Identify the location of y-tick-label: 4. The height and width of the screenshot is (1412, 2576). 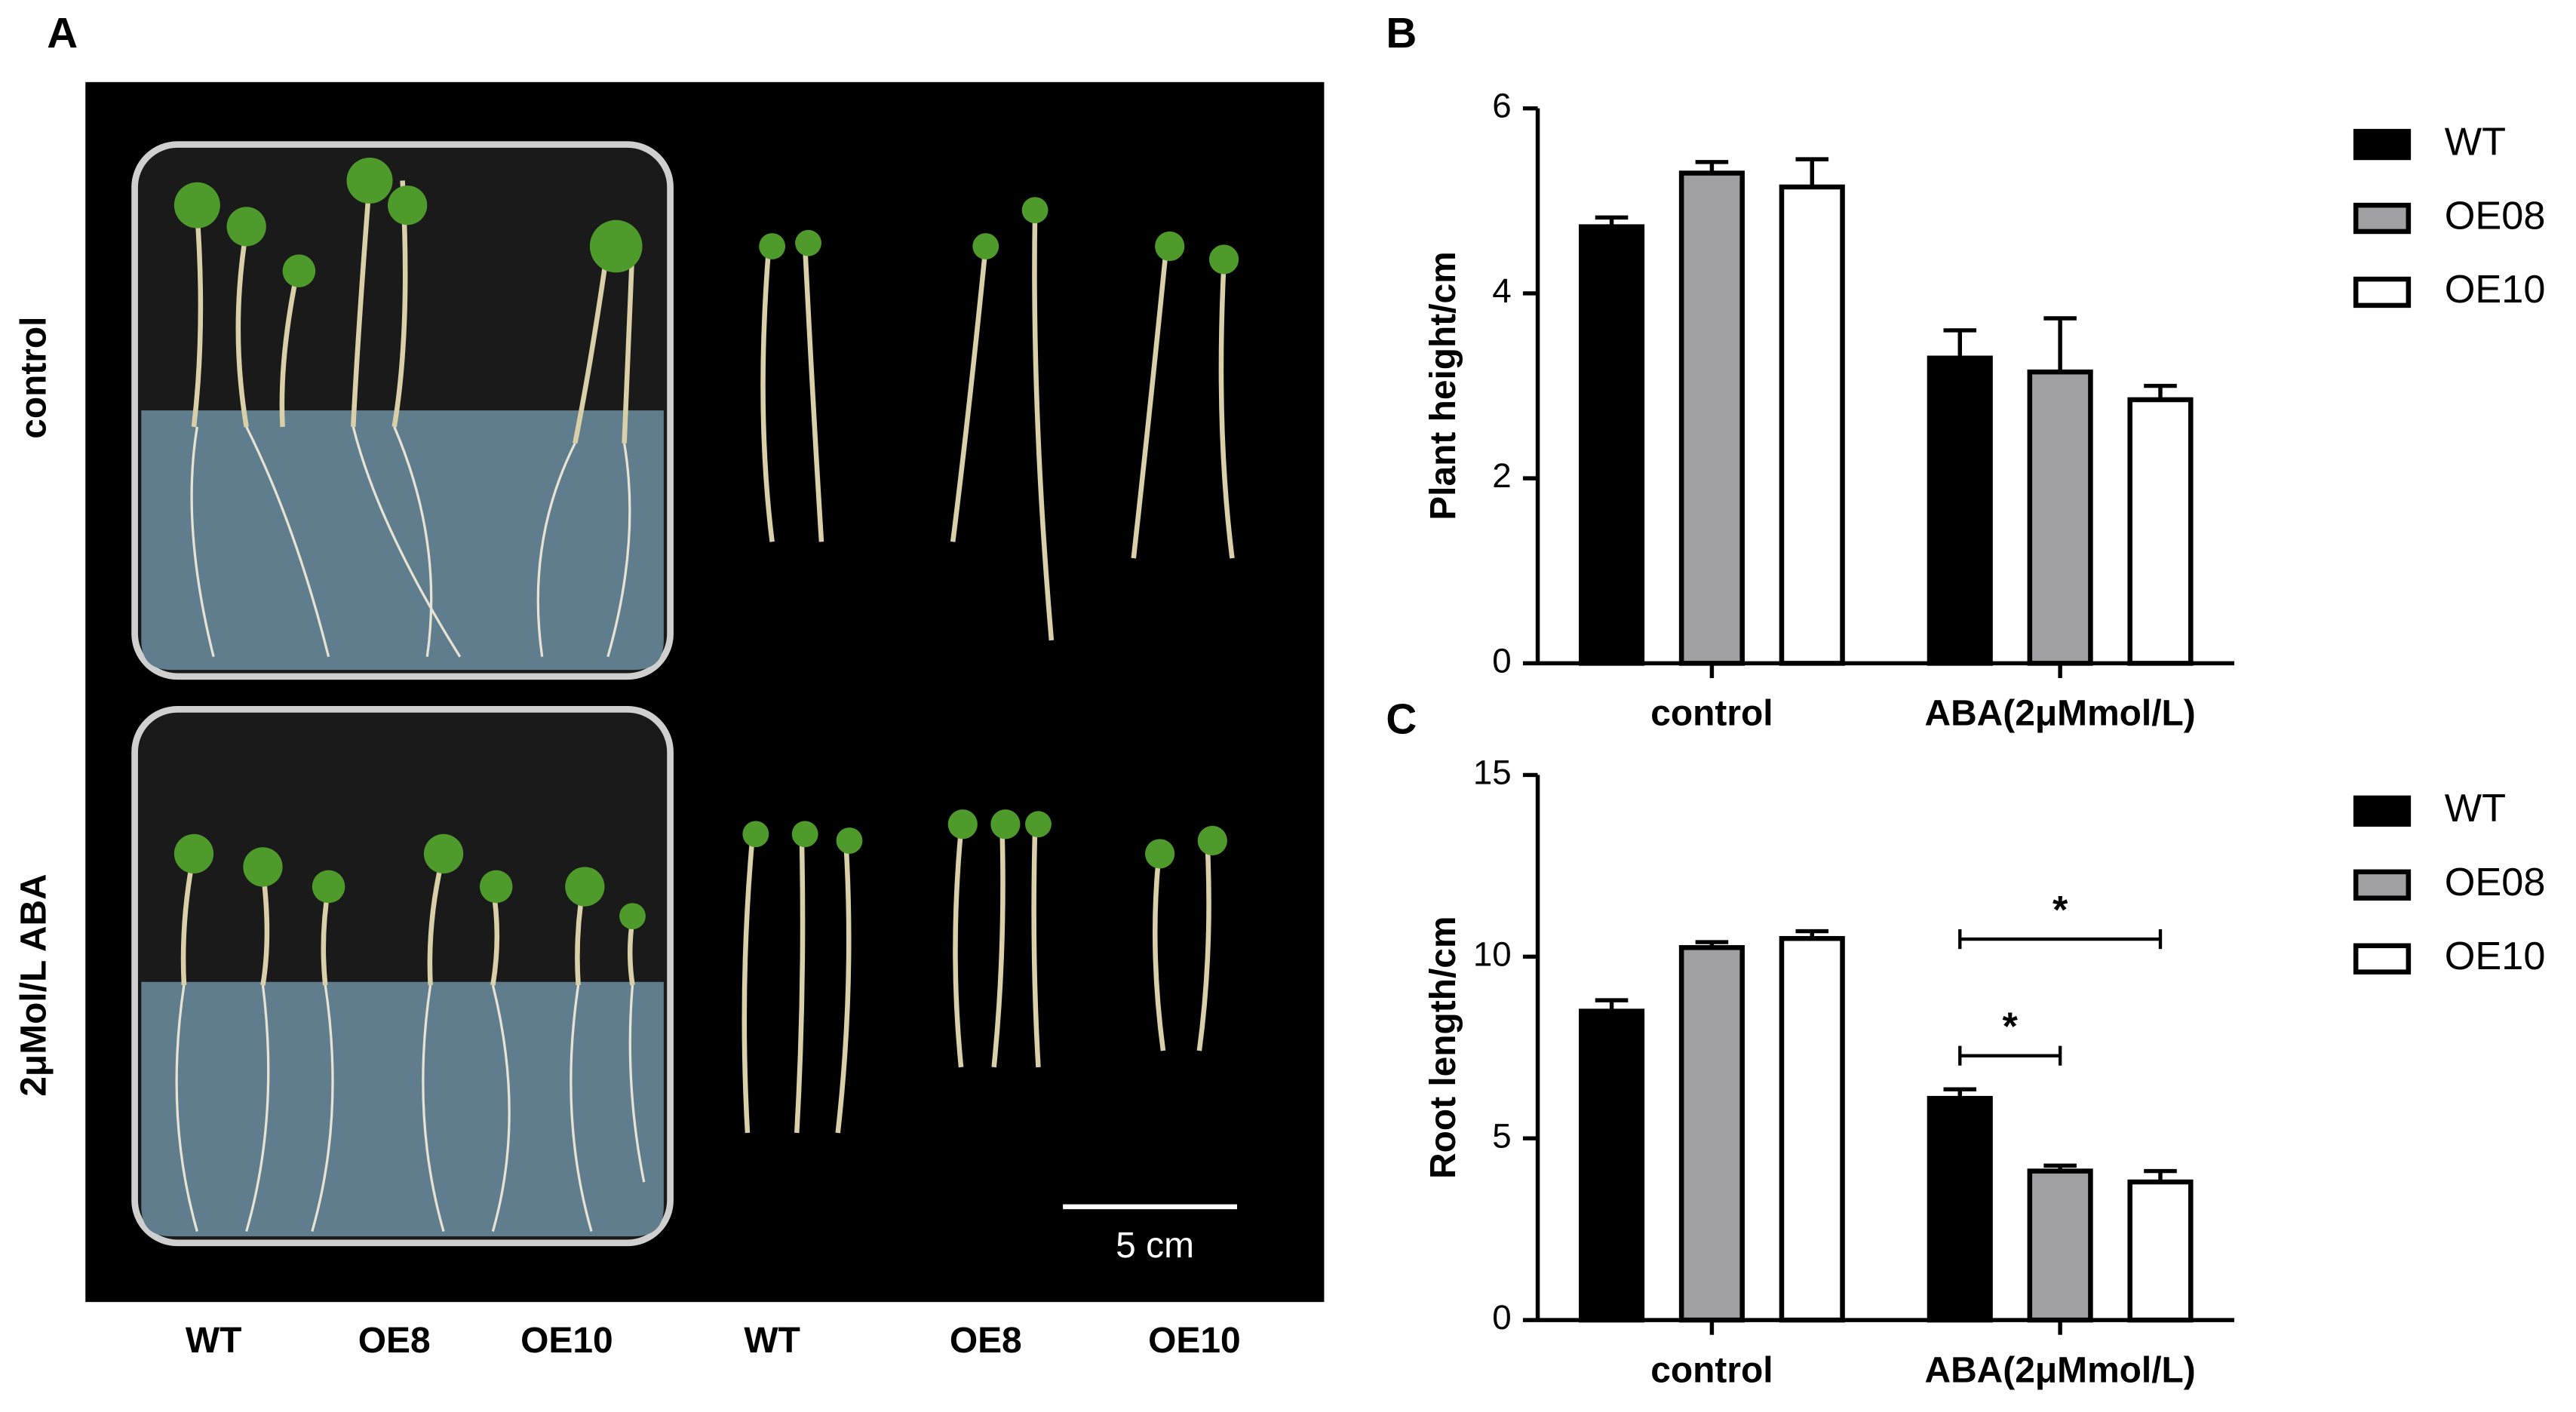
(1501, 291).